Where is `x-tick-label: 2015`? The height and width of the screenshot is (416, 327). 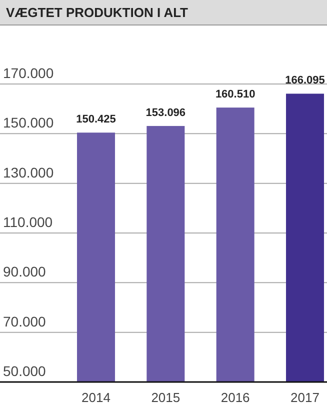
x-tick-label: 2015 is located at coordinates (165, 397).